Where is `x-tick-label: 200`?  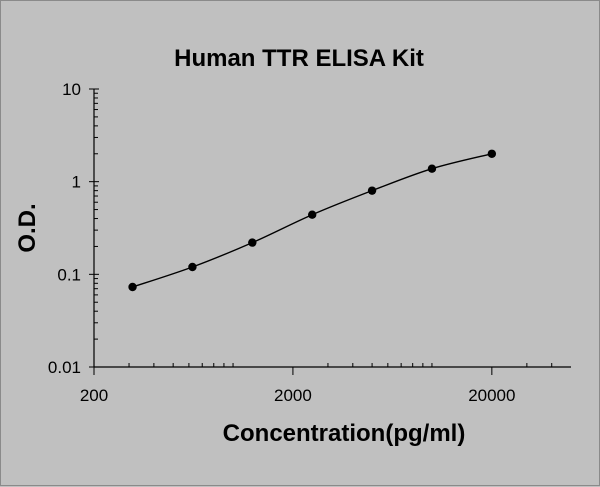
x-tick-label: 200 is located at coordinates (94, 395).